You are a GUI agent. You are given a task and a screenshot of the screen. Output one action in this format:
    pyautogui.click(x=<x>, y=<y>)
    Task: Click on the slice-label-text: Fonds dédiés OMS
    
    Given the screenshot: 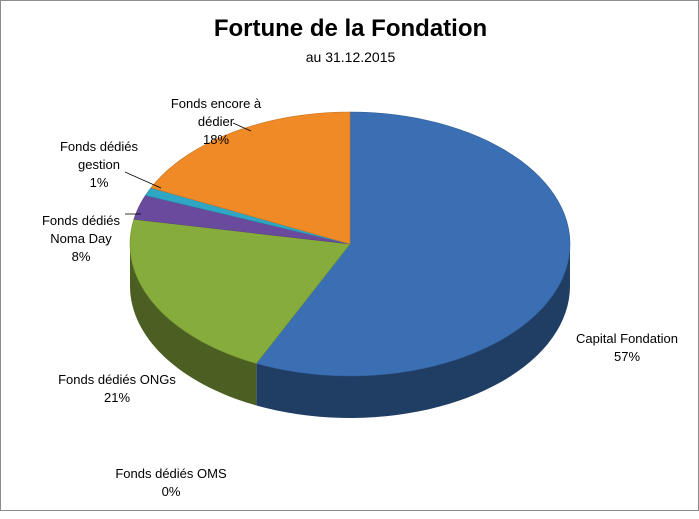 What is the action you would take?
    pyautogui.click(x=171, y=473)
    